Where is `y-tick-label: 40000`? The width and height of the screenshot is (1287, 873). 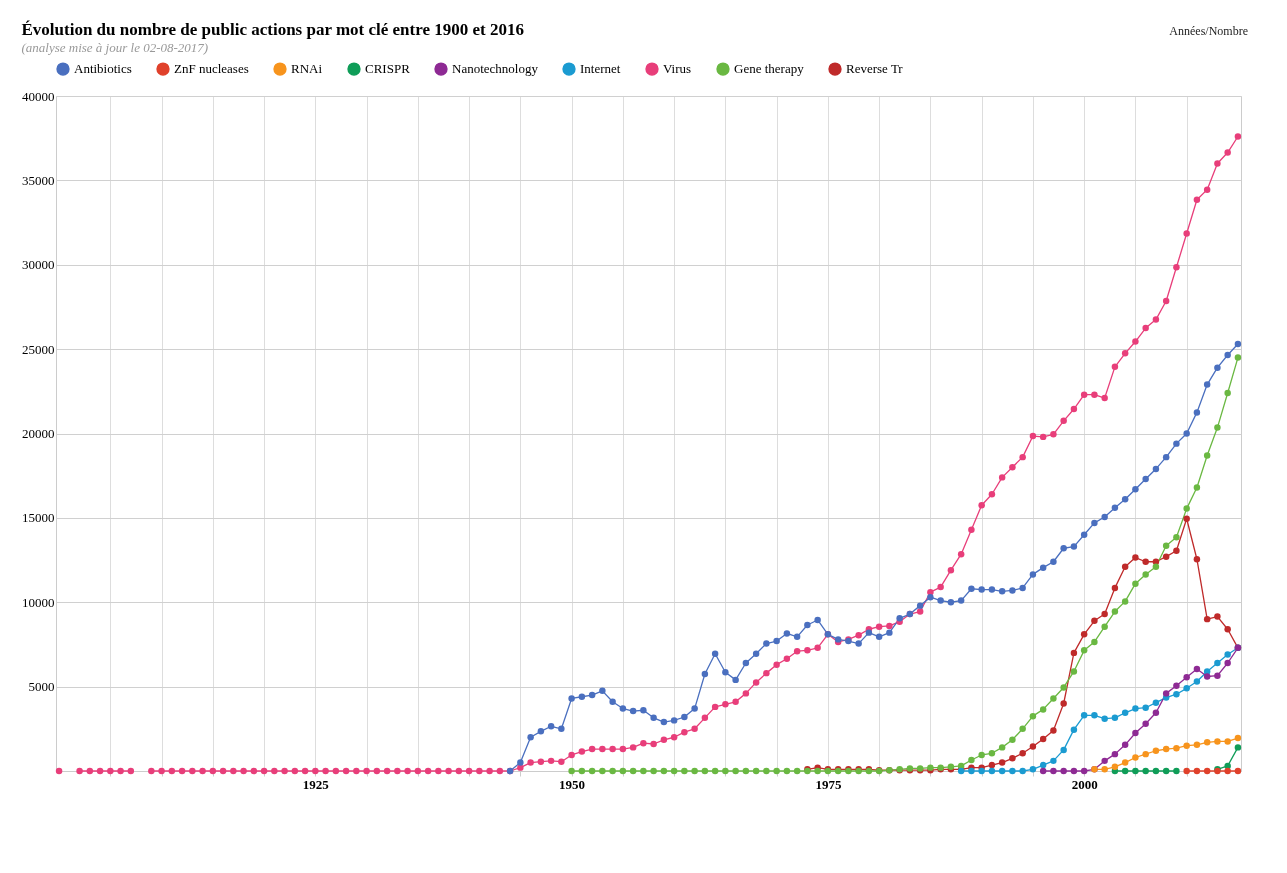 y-tick-label: 40000 is located at coordinates (38, 96).